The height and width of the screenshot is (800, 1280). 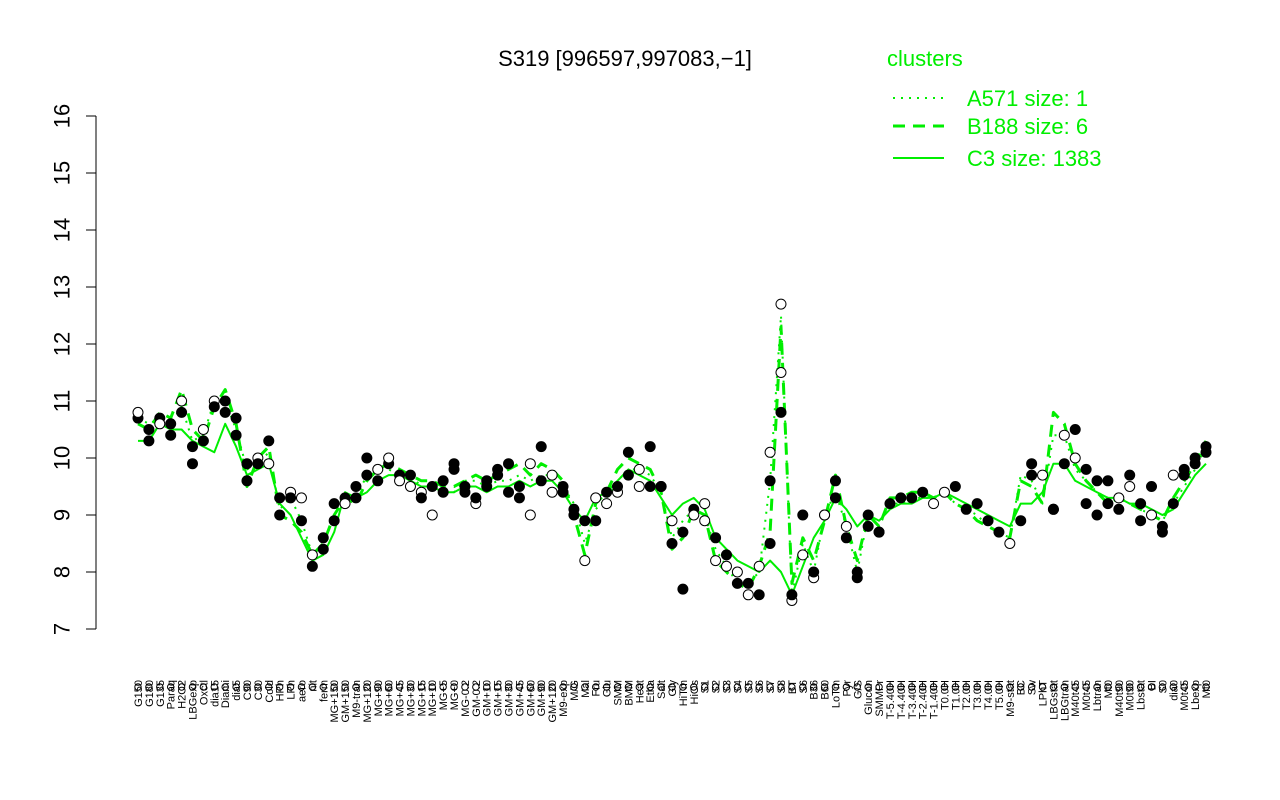 I want to click on x-tick-label: ferm, so click(x=324, y=691).